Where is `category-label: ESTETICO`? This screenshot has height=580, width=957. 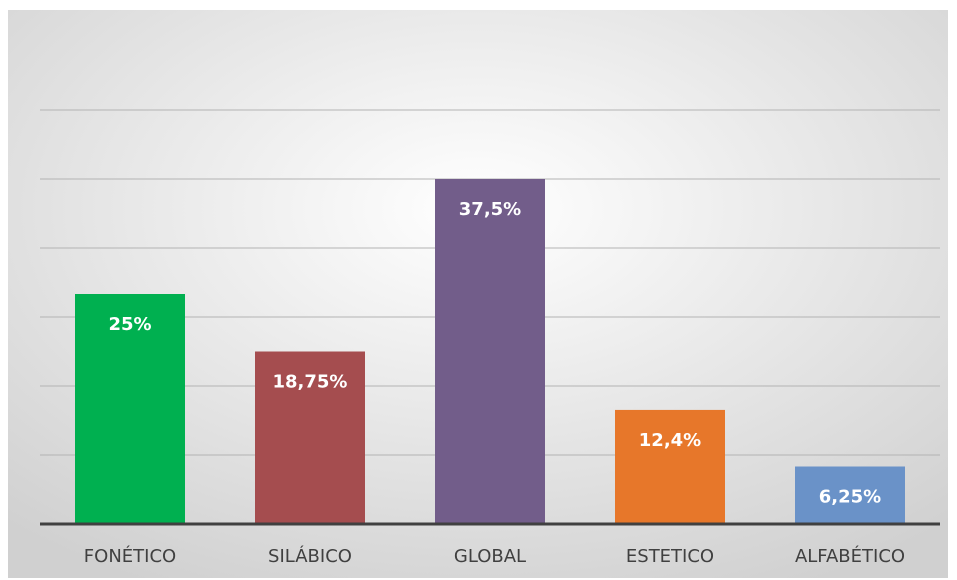
category-label: ESTETICO is located at coordinates (670, 556).